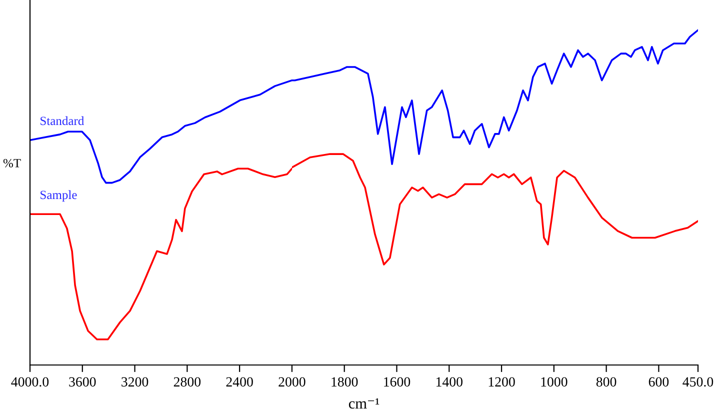 This screenshot has width=715, height=410. What do you see at coordinates (364, 403) in the screenshot?
I see `x-axis-title: cm⁻¹` at bounding box center [364, 403].